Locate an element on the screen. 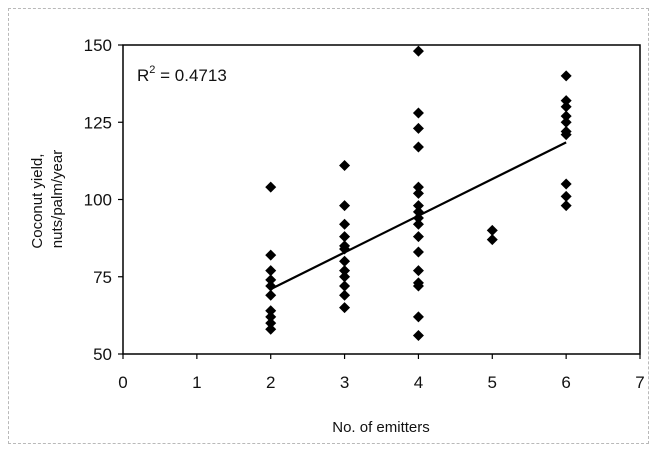 The image size is (657, 452). y-axis-title-line-2: nuts/palm/year is located at coordinates (57, 199).